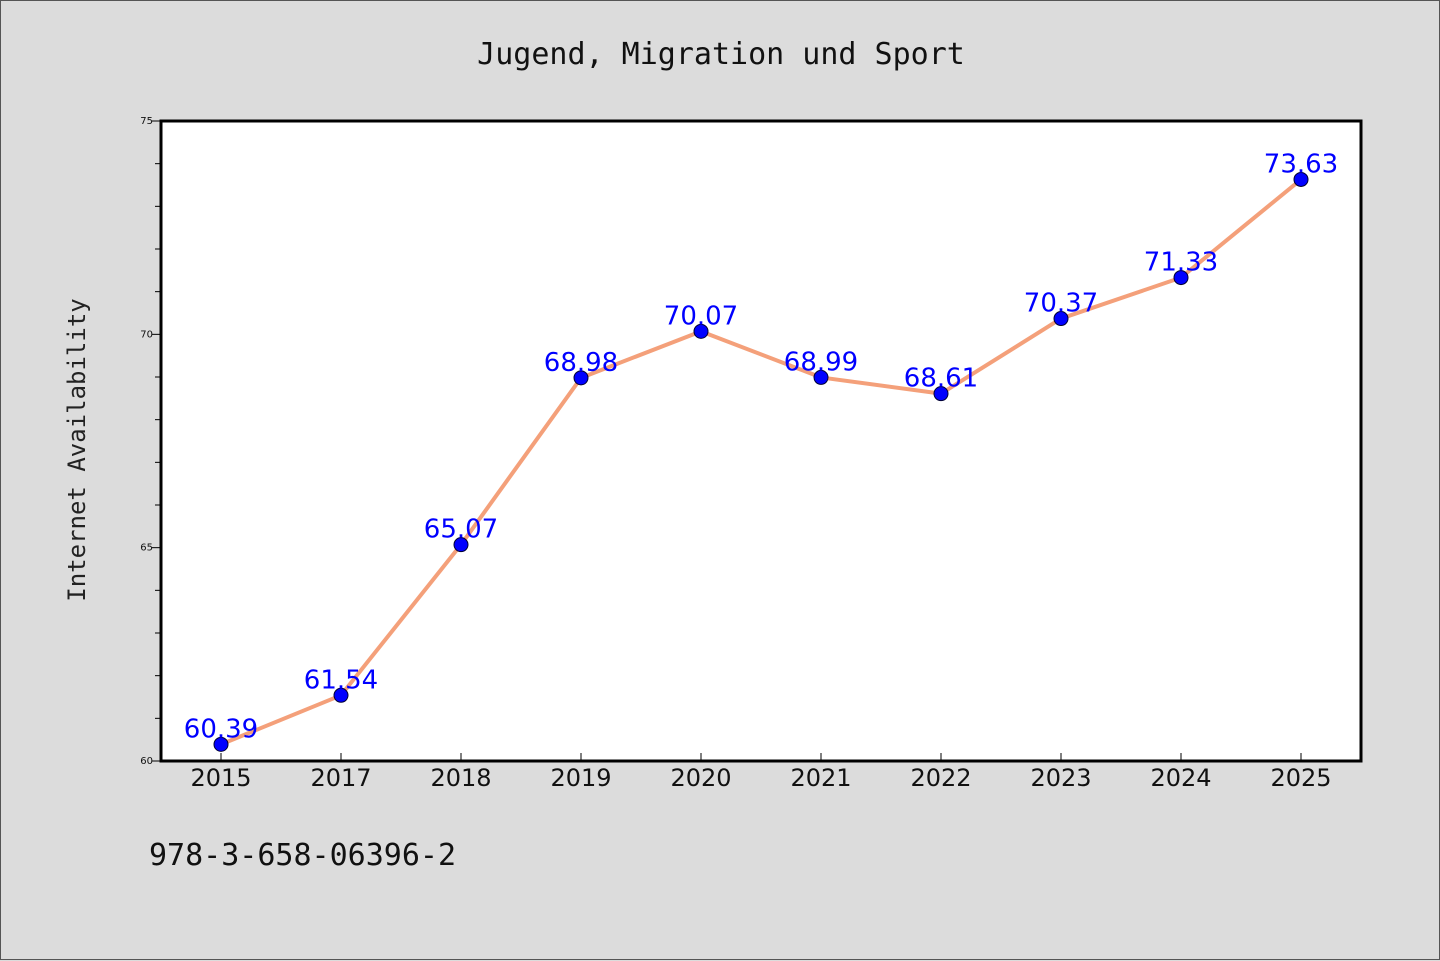 This screenshot has width=1440, height=961. What do you see at coordinates (1060, 778) in the screenshot?
I see `x-tick-label: 2023` at bounding box center [1060, 778].